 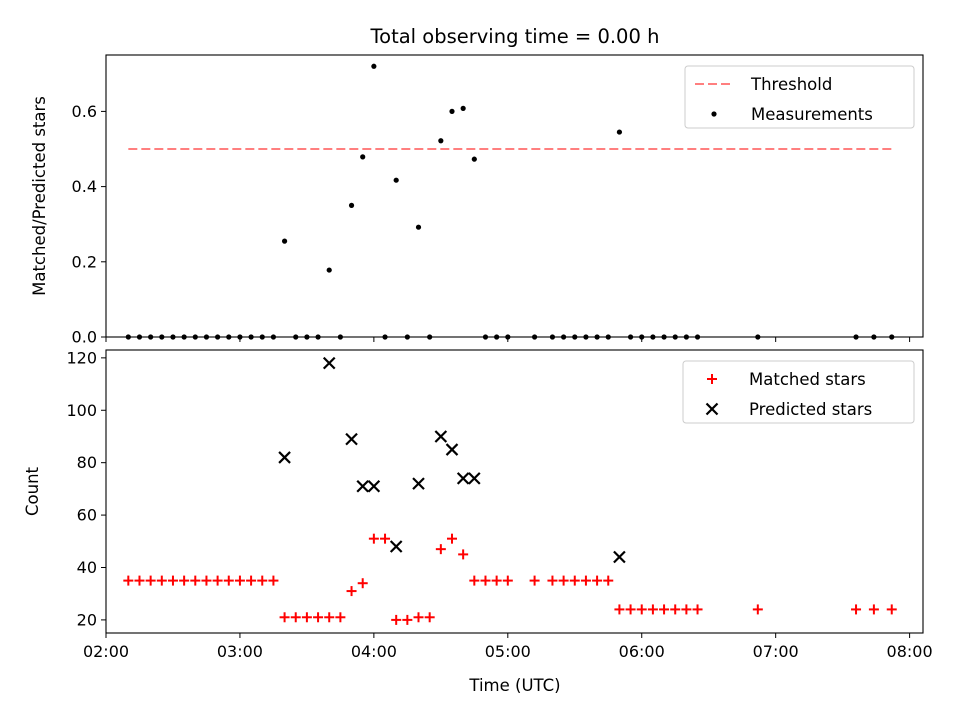 I want to click on legend: Threshold Measurements, so click(x=799, y=97).